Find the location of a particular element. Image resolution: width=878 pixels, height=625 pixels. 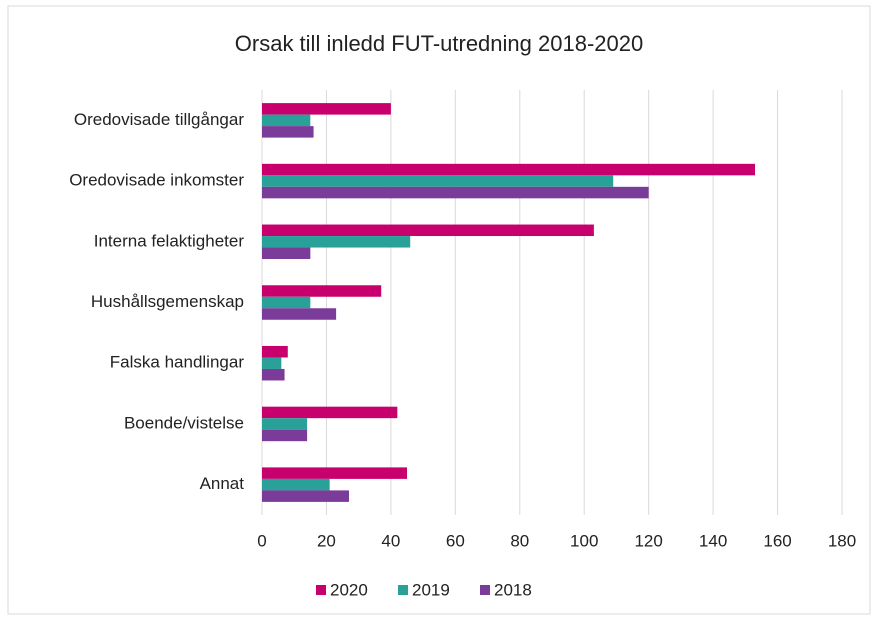

x-tick-label: 40 is located at coordinates (390, 540).